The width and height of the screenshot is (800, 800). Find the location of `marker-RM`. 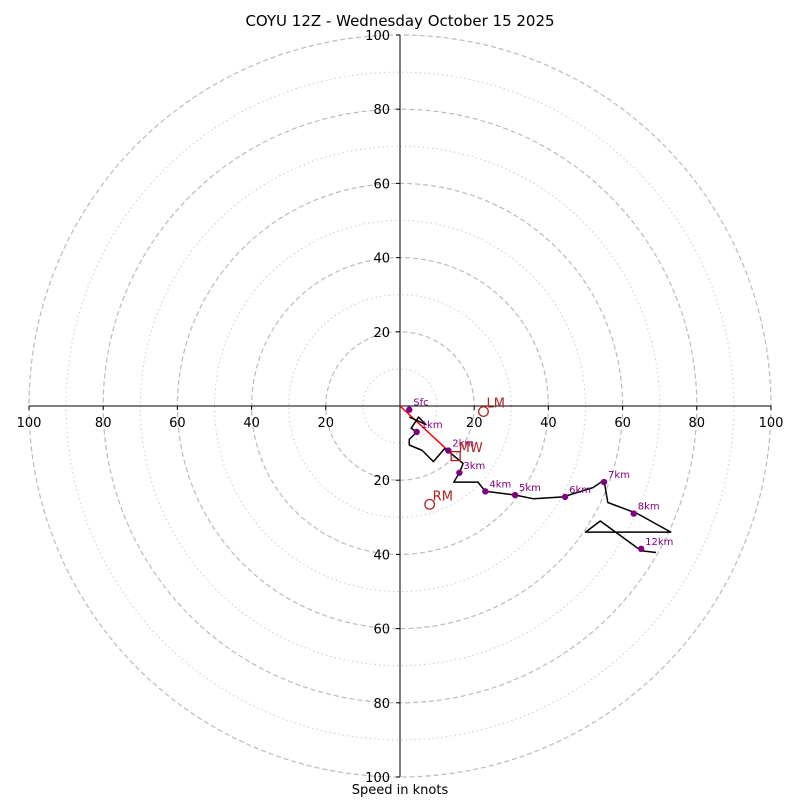

marker-RM is located at coordinates (430, 504).